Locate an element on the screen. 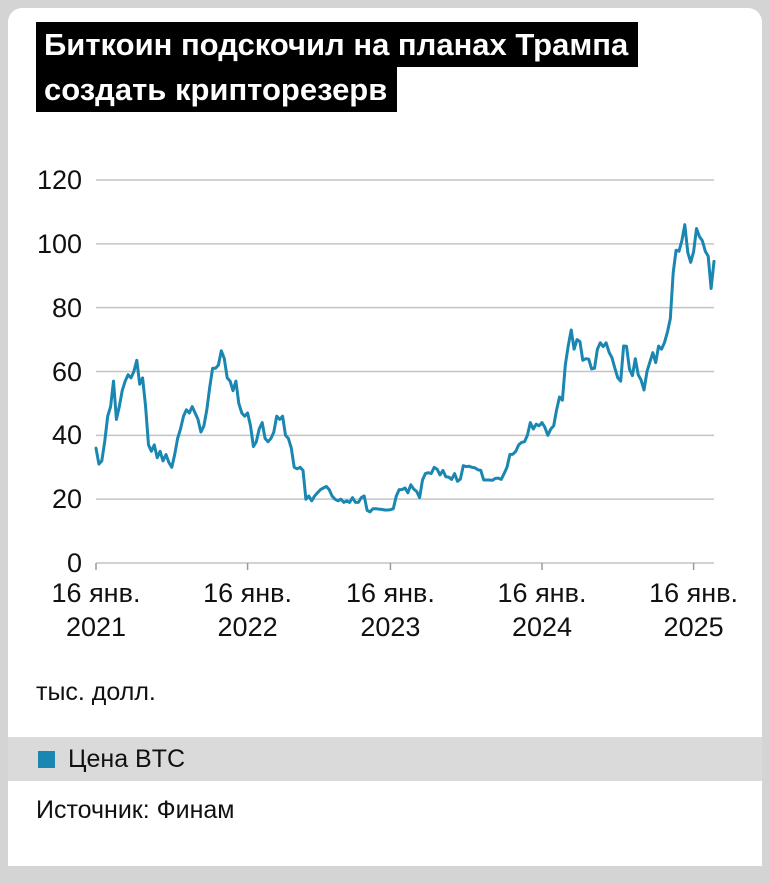 This screenshot has width=770, height=884. y-axis-unit-label: тыс. долл. is located at coordinates (96, 692).